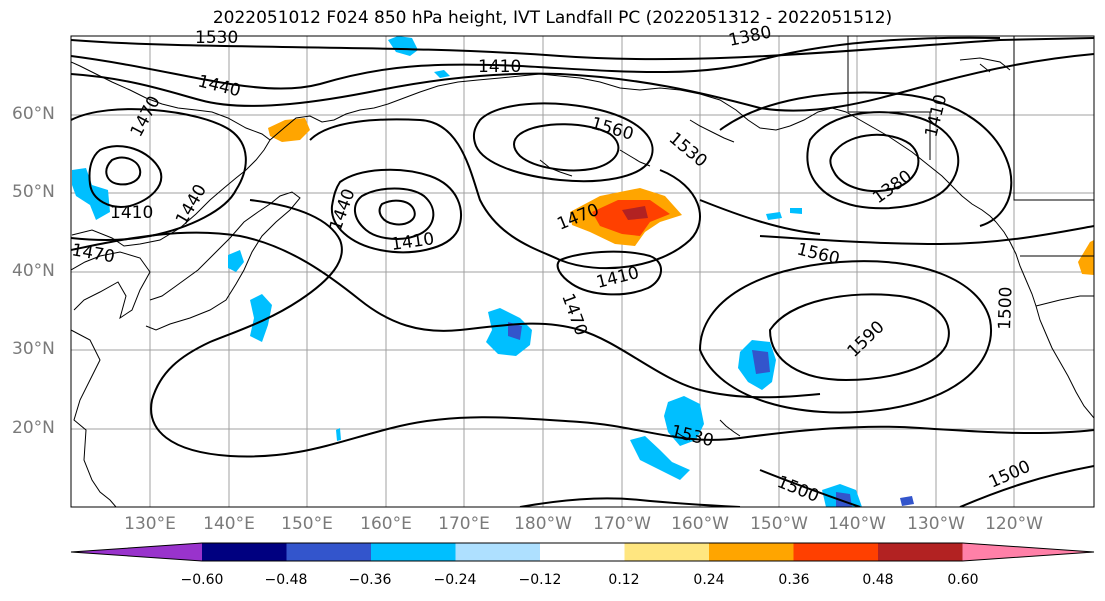 This screenshot has height=601, width=1105. What do you see at coordinates (936, 524) in the screenshot?
I see `lon-label: 130°W` at bounding box center [936, 524].